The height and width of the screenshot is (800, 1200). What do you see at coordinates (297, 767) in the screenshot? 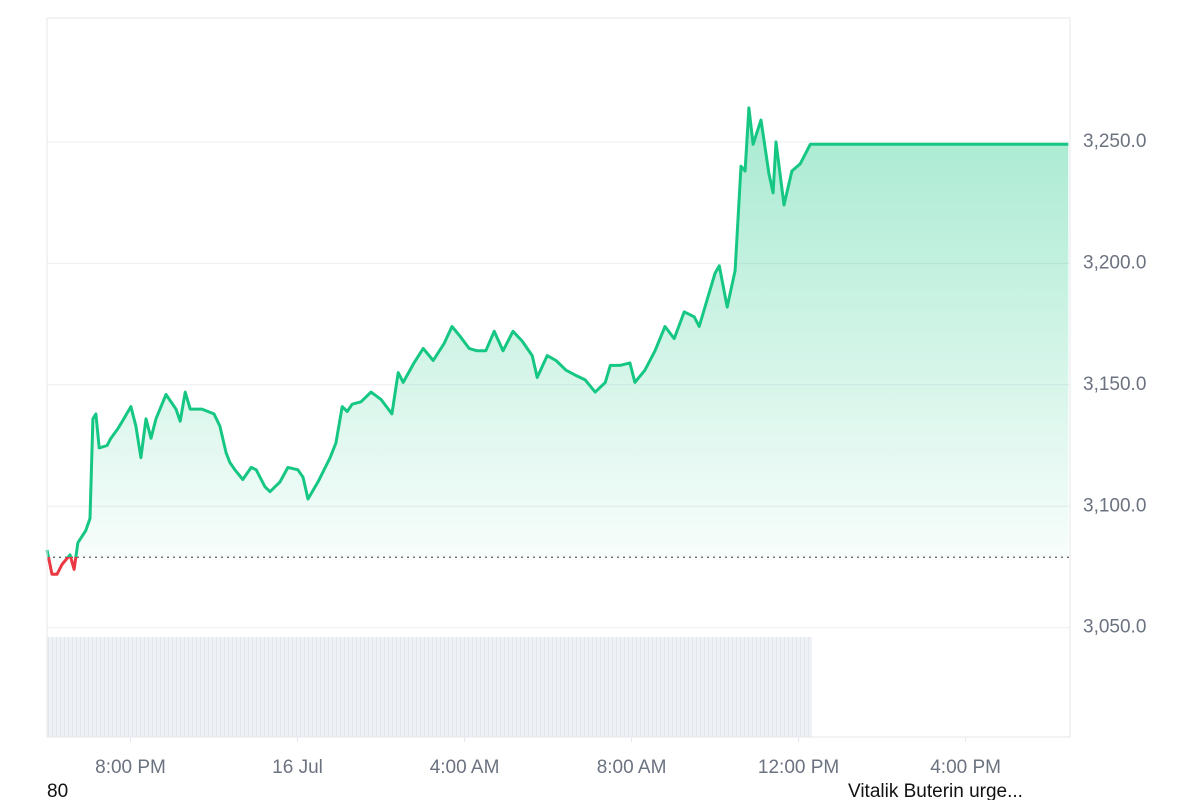
I see `x-tick-label: 16 Jul` at bounding box center [297, 767].